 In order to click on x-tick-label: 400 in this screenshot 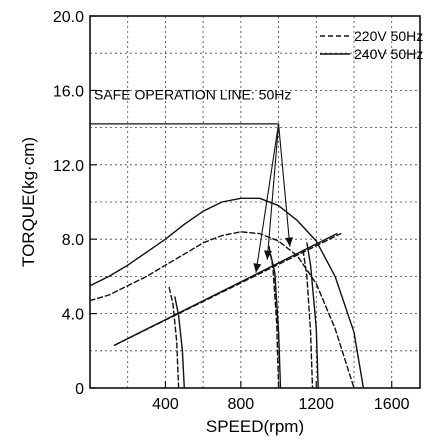, I will do `click(165, 404)`.